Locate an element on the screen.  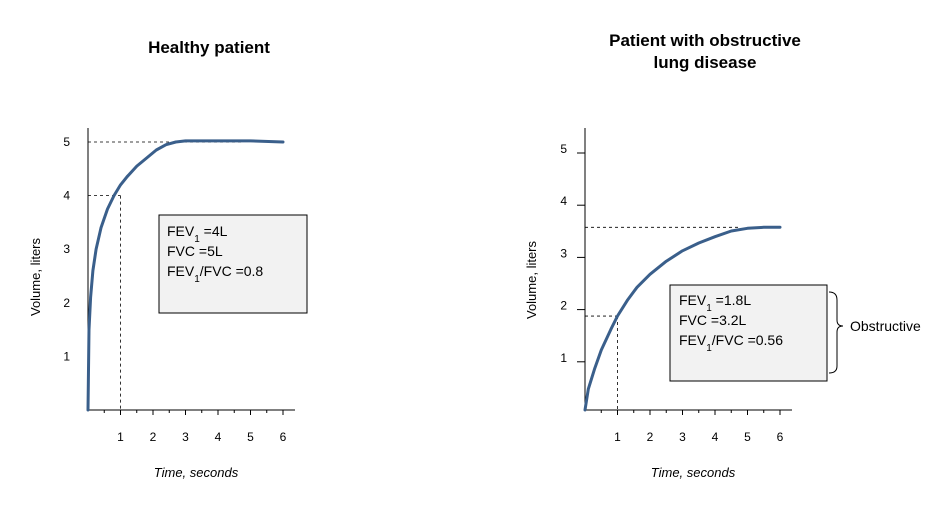
obstructive-y-tick-label-2: 2 is located at coordinates (563, 306).